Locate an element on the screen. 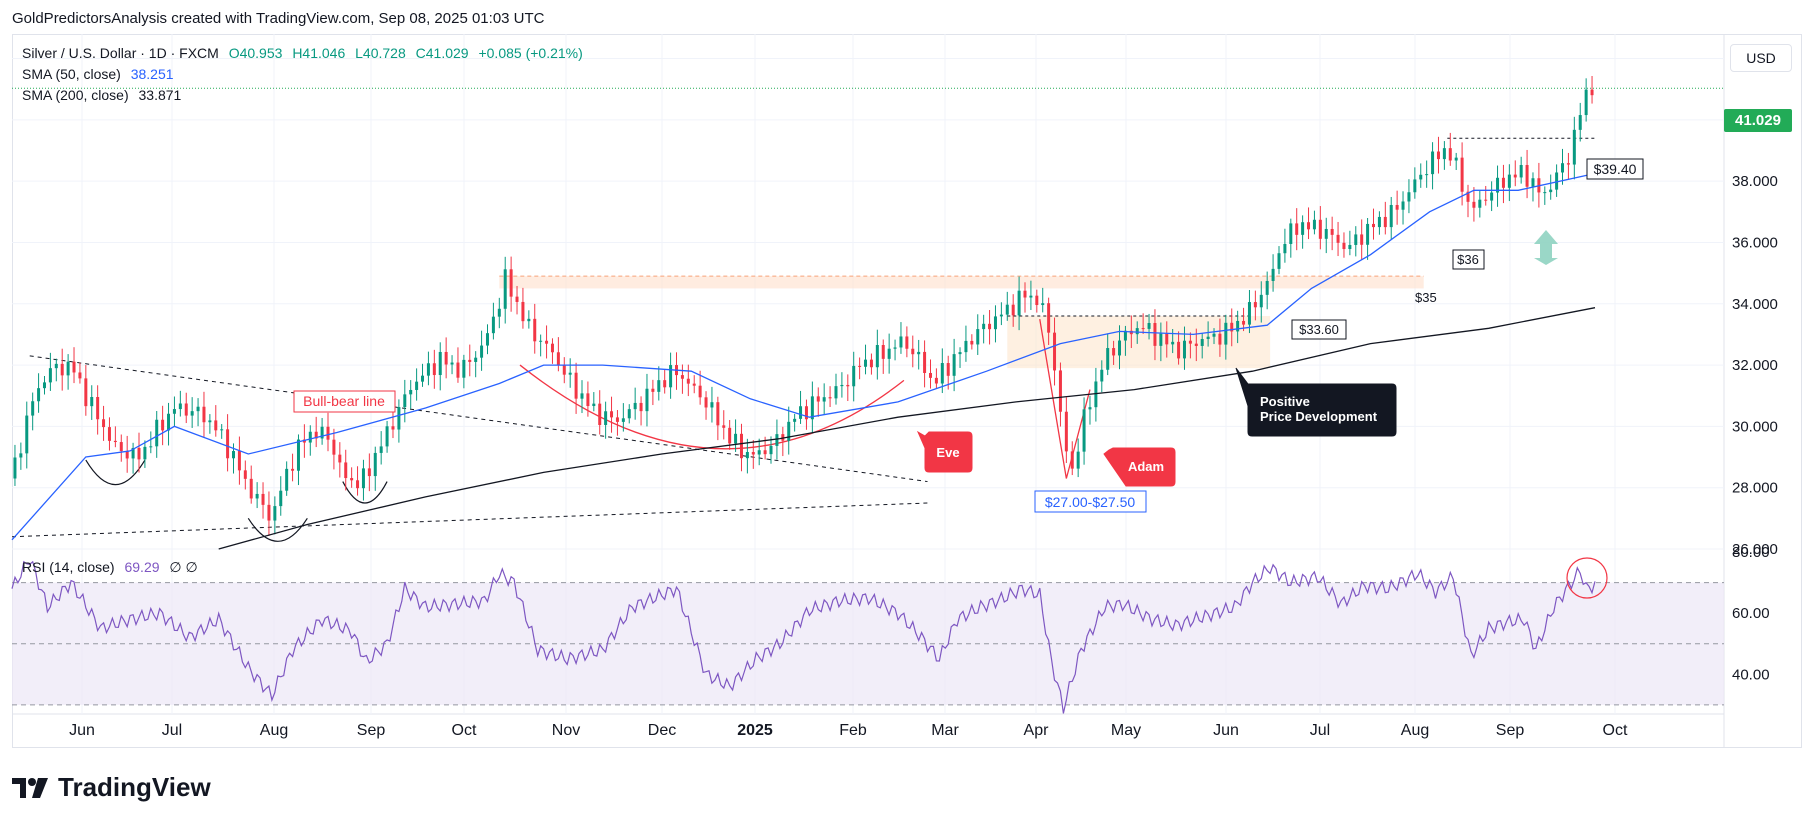  legend-sma50: SMA (50, close) 38.251 is located at coordinates (101, 74).